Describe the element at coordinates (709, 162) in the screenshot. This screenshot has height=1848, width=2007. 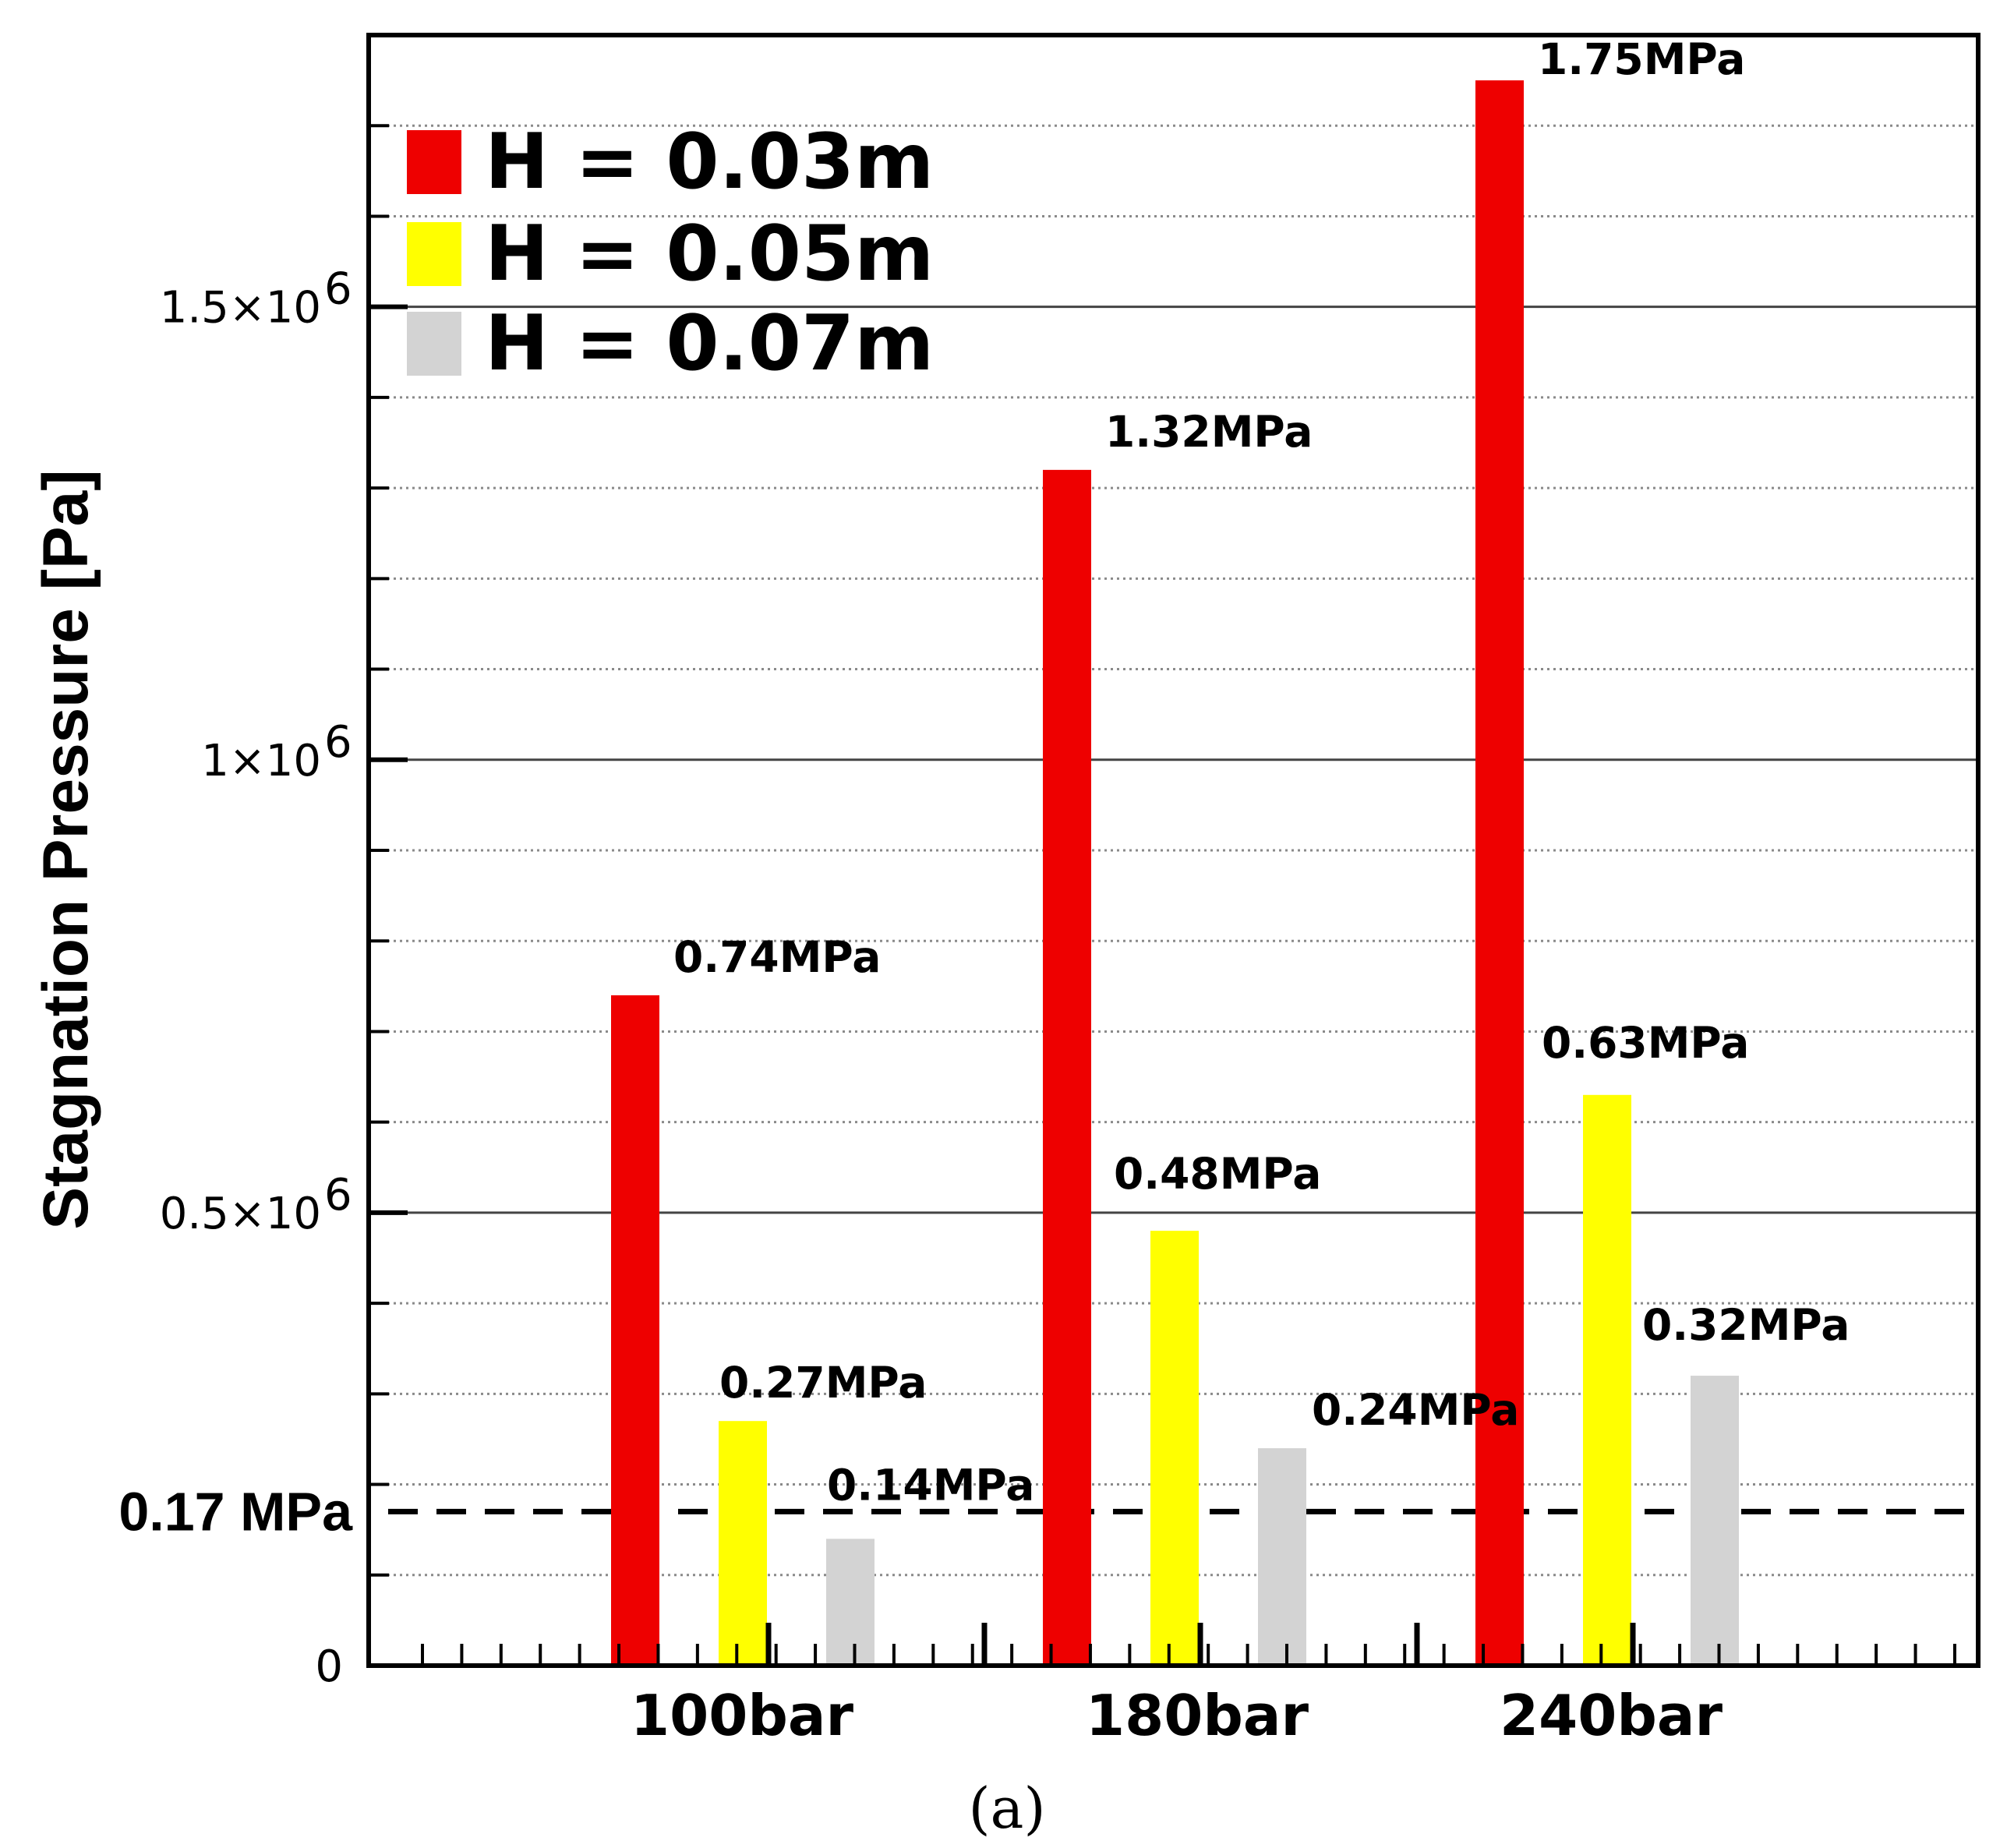
I see `legend-label: H = 0.03m` at that location.